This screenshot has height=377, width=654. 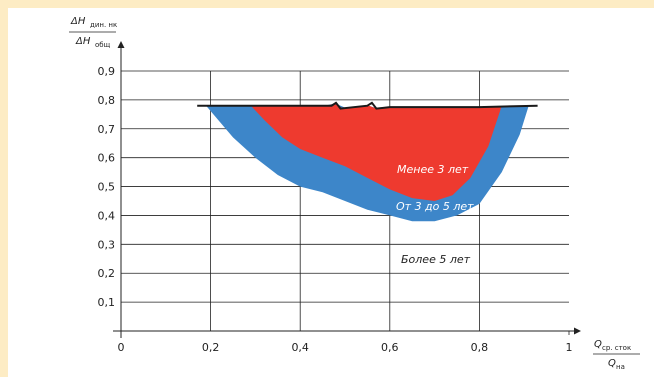 I want to click on x-axis-title-num-sub: ср. сток, so click(x=616, y=348).